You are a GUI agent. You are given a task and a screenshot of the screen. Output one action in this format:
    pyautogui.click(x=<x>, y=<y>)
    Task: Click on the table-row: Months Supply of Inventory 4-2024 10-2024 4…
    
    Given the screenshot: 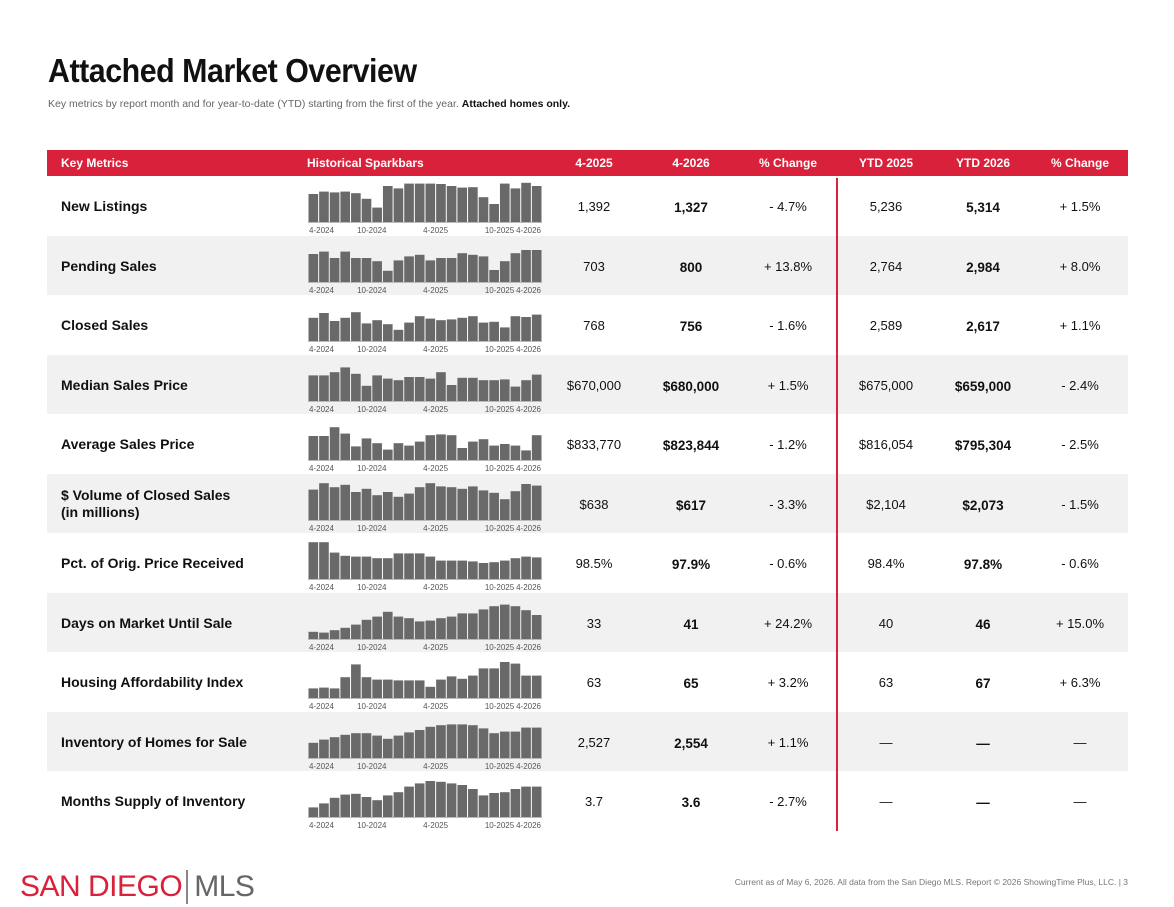 What is the action you would take?
    pyautogui.click(x=587, y=801)
    